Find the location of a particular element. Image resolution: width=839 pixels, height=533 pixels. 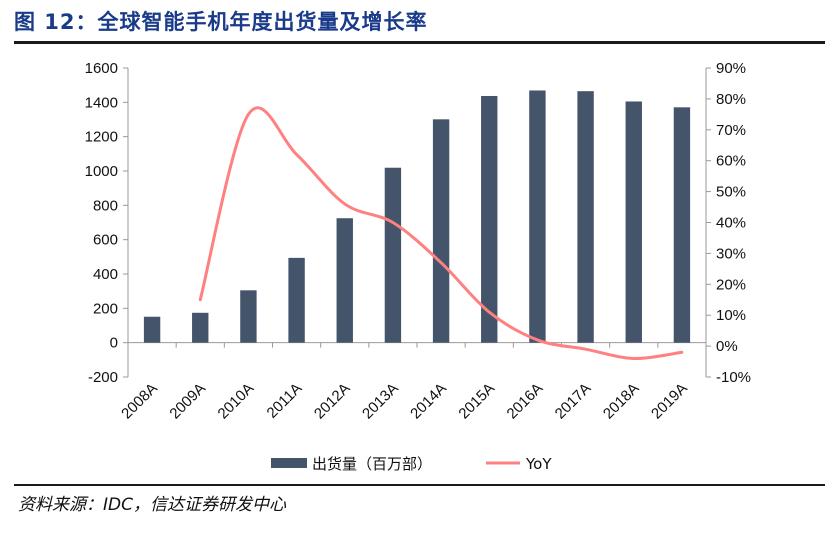

x-tick-label: 2012A is located at coordinates (332, 401).